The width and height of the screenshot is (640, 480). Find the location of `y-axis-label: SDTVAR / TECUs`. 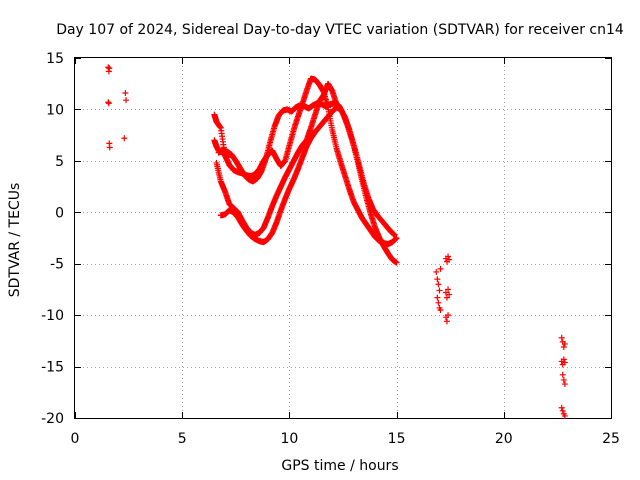

y-axis-label: SDTVAR / TECUs is located at coordinates (15, 240).